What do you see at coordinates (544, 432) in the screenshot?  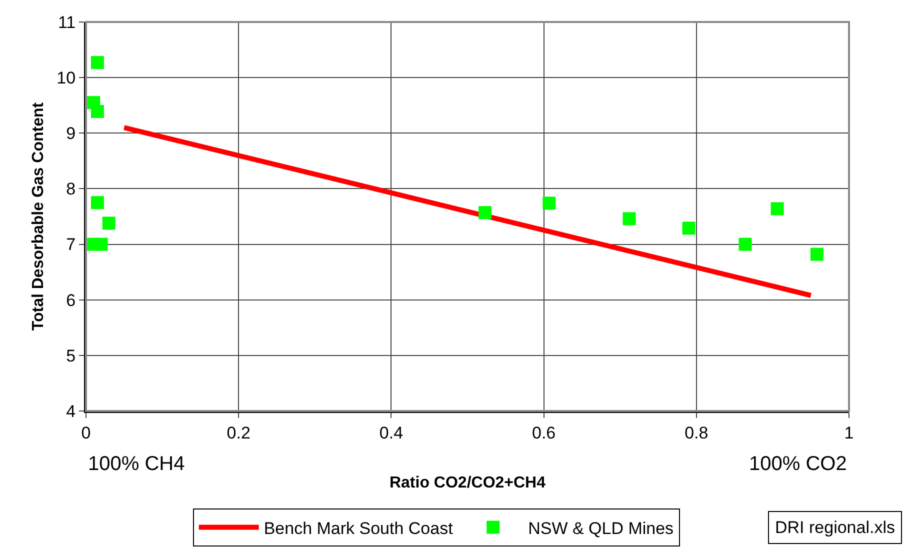 I see `x-tick-label: 0.6` at bounding box center [544, 432].